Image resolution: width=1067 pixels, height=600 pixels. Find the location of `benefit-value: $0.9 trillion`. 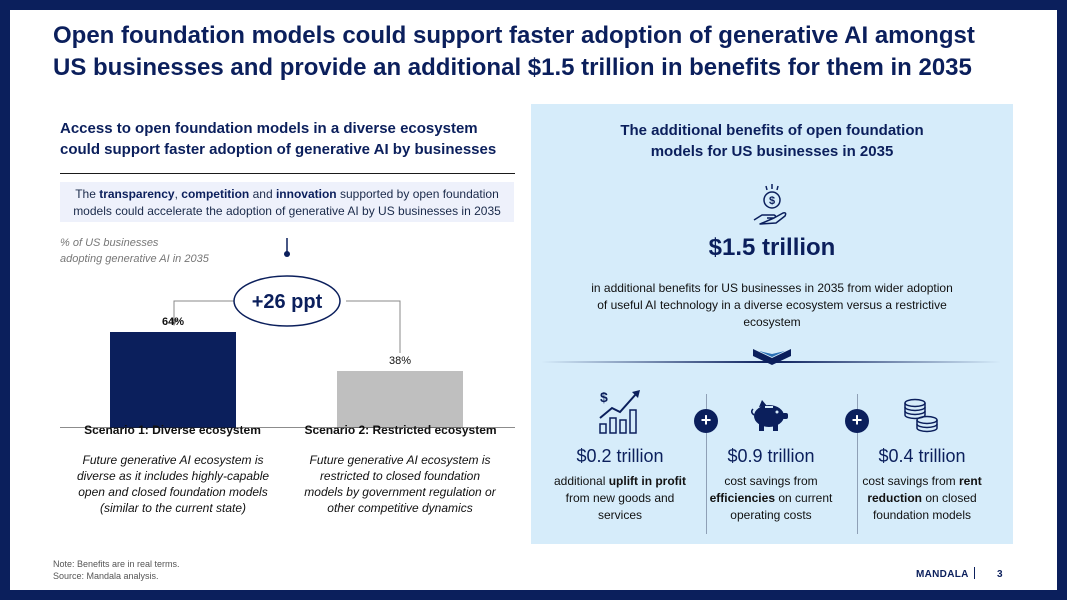

benefit-value: $0.9 trillion is located at coordinates (771, 456).